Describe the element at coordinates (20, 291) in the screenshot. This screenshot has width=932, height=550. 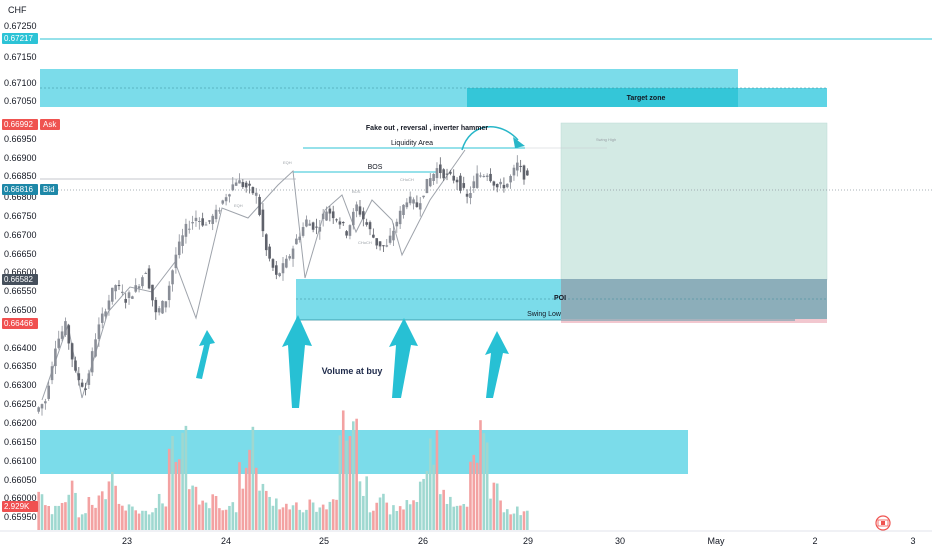
I see `price-tick-label: 0.66550` at that location.